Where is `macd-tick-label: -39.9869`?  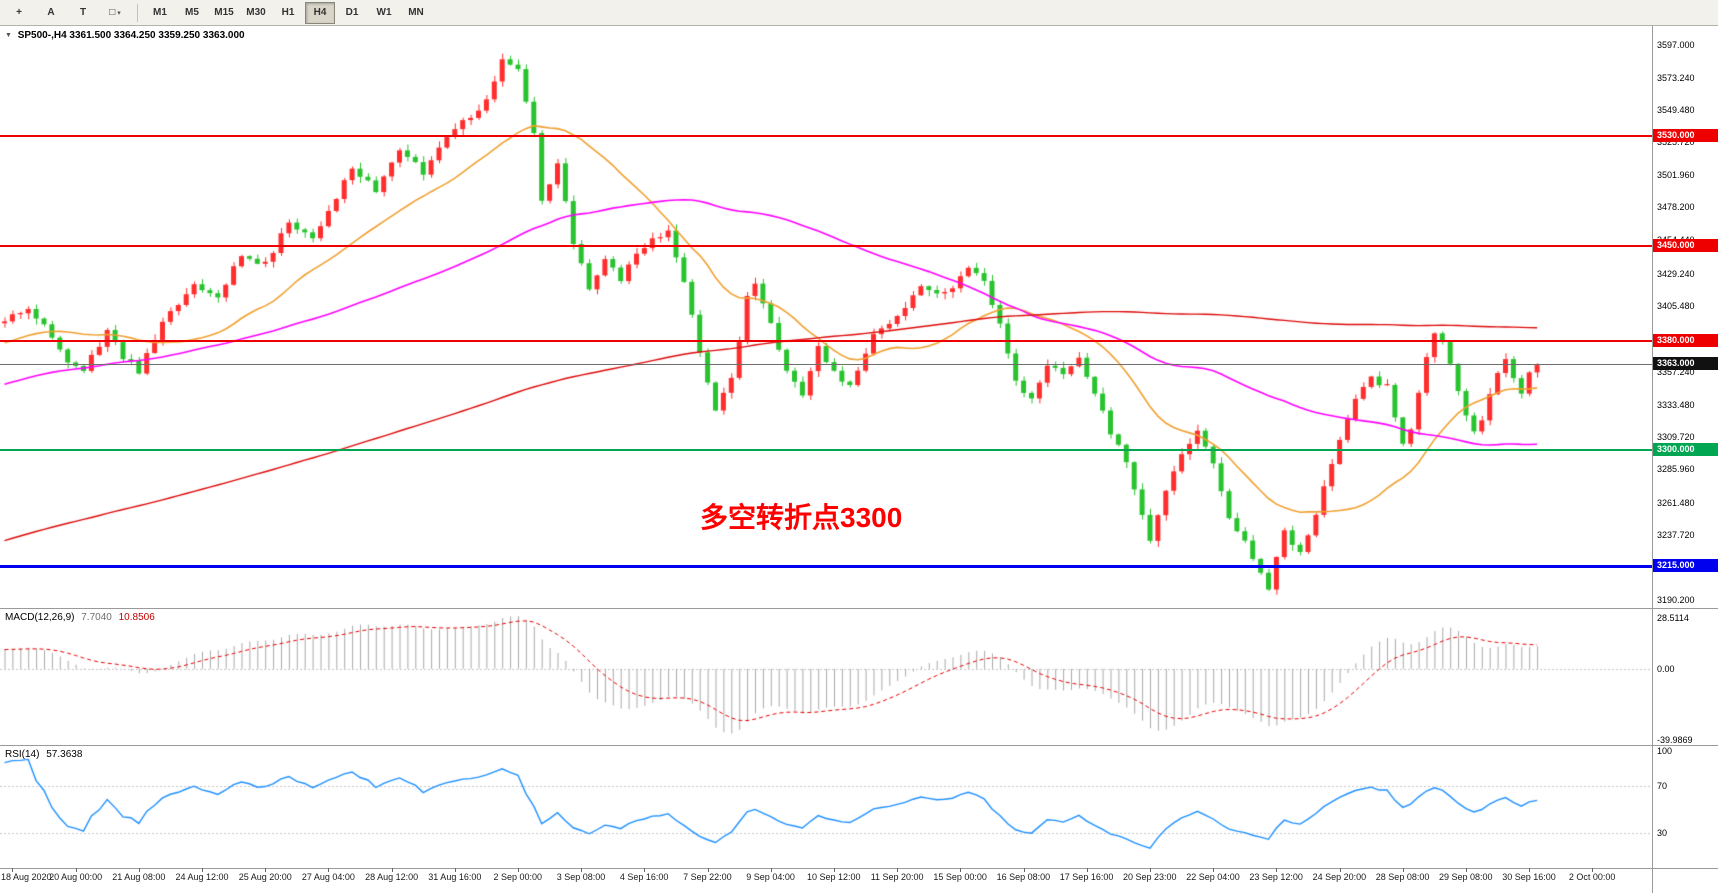 macd-tick-label: -39.9869 is located at coordinates (1675, 739).